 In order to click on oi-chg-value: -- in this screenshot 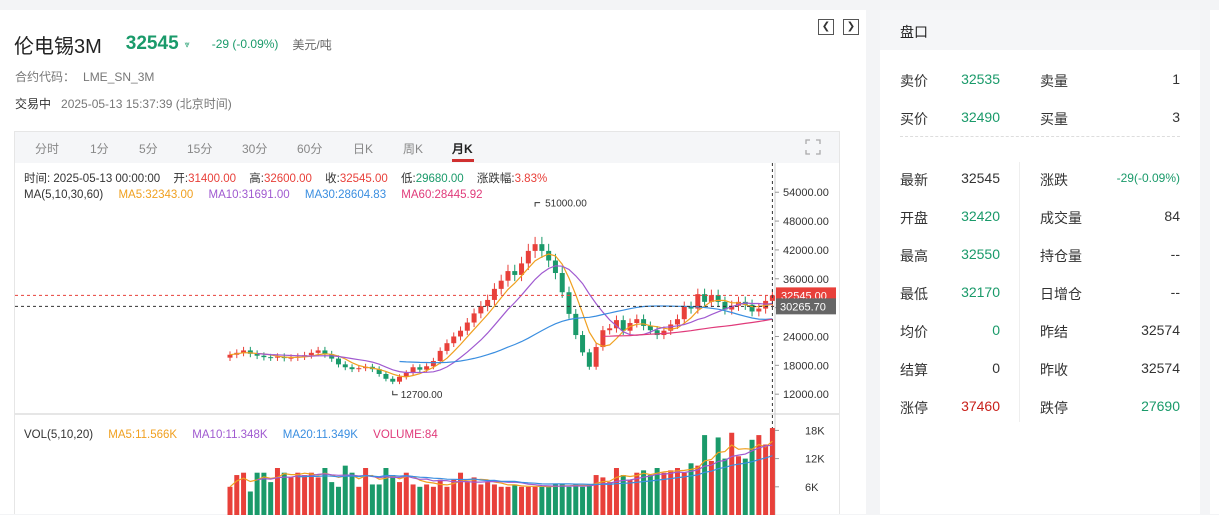, I will do `click(1140, 292)`.